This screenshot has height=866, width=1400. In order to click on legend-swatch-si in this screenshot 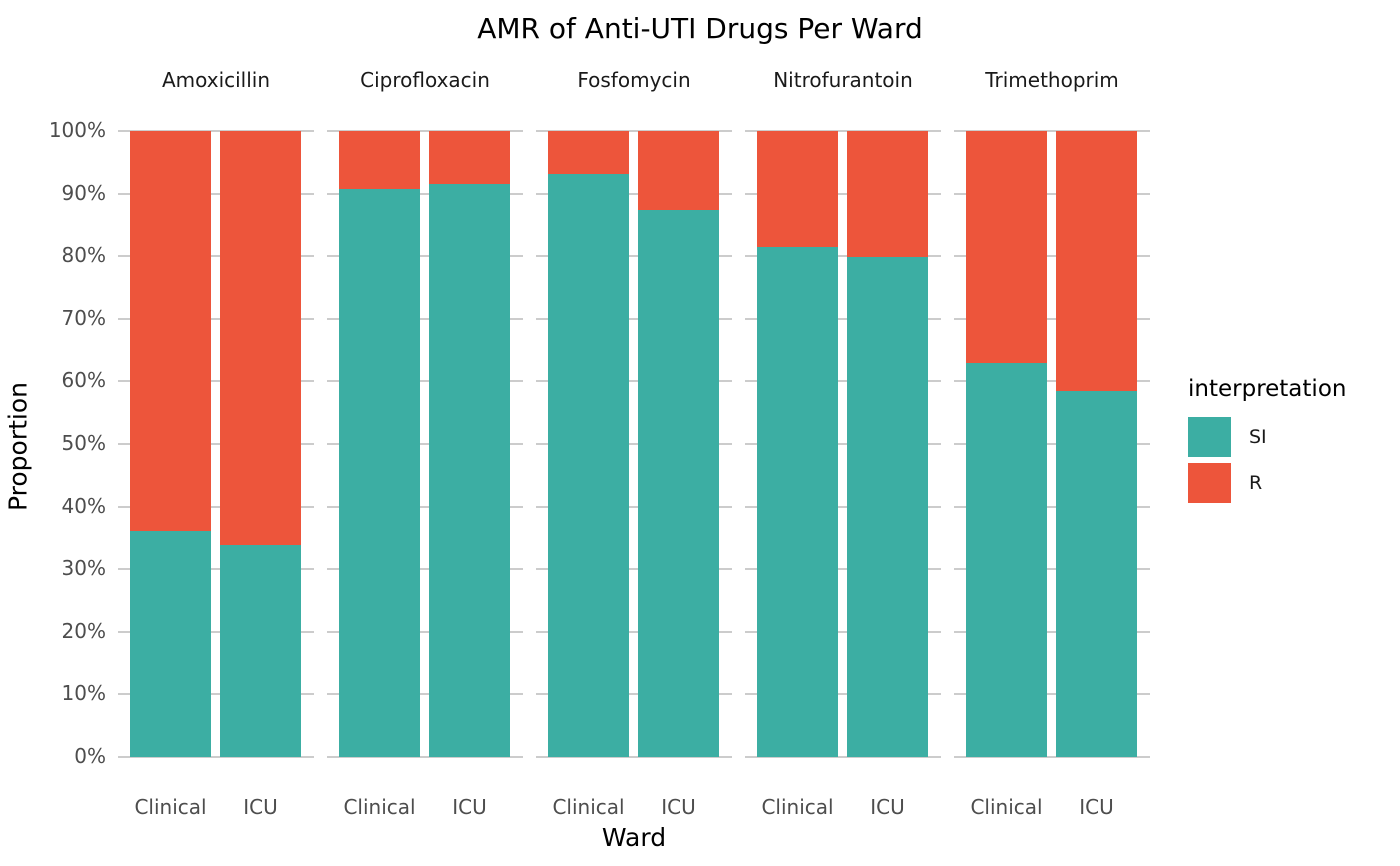, I will do `click(1209, 437)`.